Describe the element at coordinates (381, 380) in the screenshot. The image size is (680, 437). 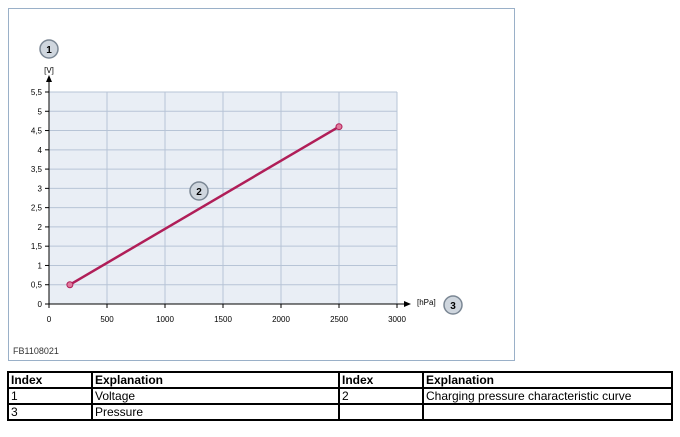
I see `header-index-2: Index` at that location.